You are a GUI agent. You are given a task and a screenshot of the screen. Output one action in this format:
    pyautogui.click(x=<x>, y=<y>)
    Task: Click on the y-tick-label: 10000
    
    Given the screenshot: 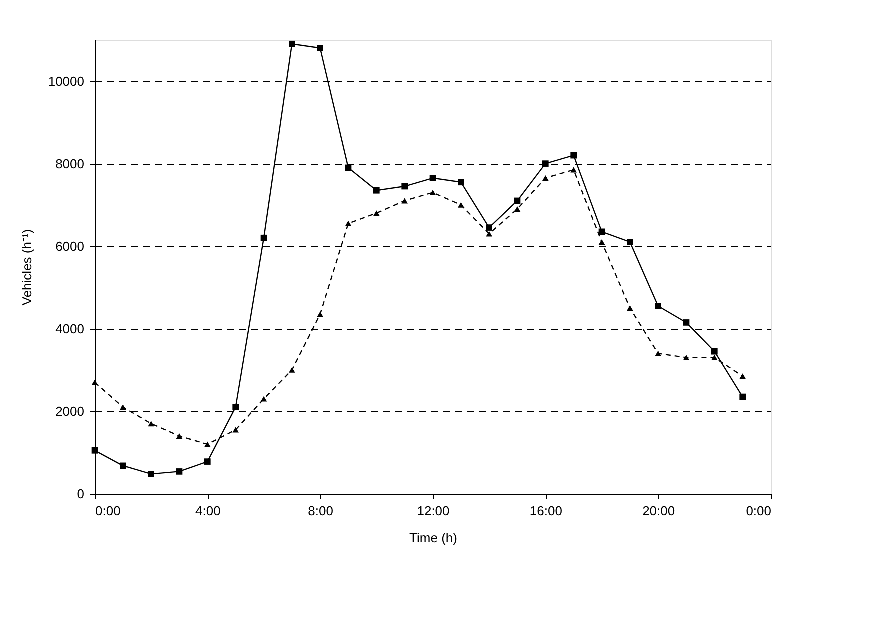 What is the action you would take?
    pyautogui.click(x=66, y=81)
    